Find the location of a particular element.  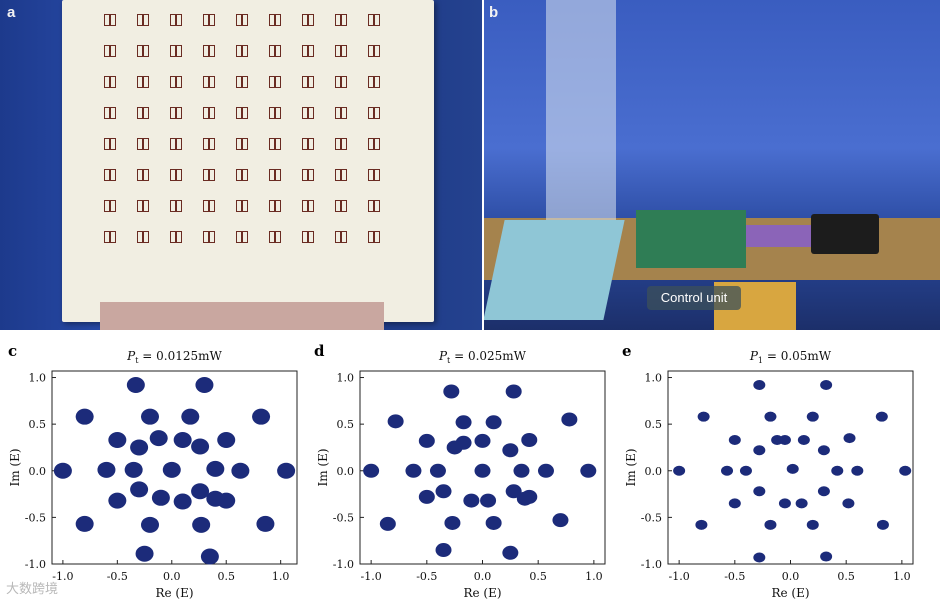

y-tick-label: 0.0 is located at coordinates (654, 471).